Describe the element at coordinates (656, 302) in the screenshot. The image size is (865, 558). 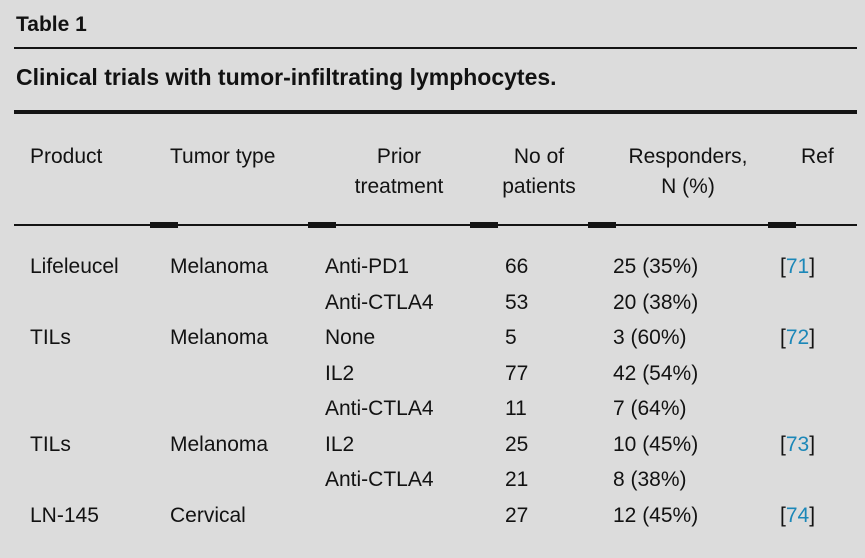
I see `responders-cell: 20 (38%)` at that location.